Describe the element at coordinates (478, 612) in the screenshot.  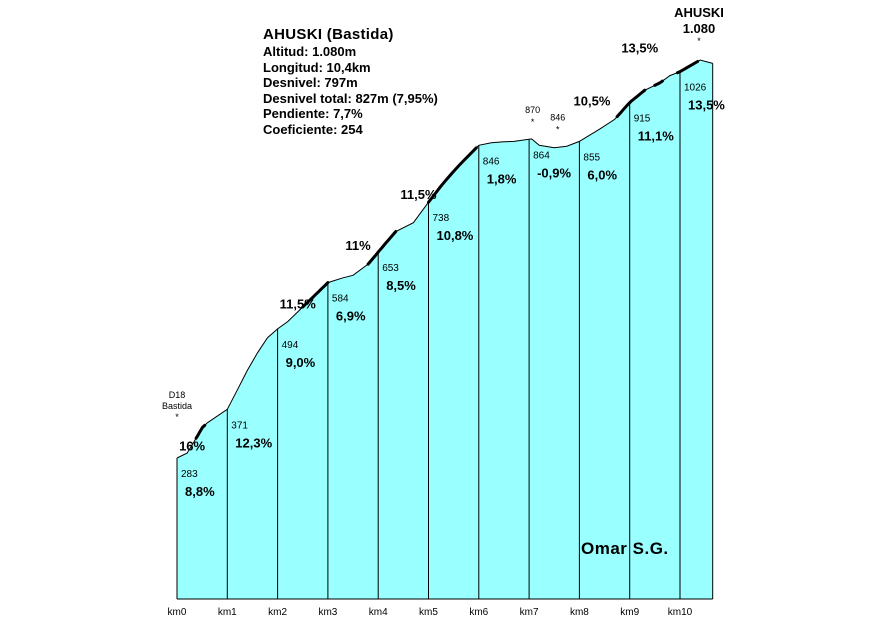
I see `km-tick-label: km6` at that location.